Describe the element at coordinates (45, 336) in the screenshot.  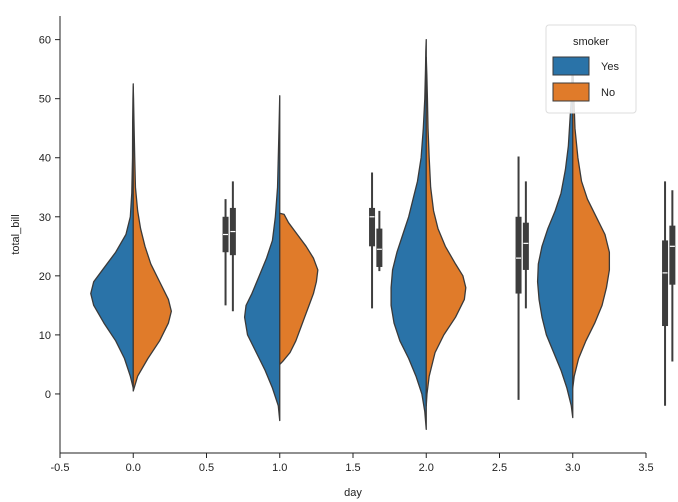
I see `y-tick-label: 10` at that location.